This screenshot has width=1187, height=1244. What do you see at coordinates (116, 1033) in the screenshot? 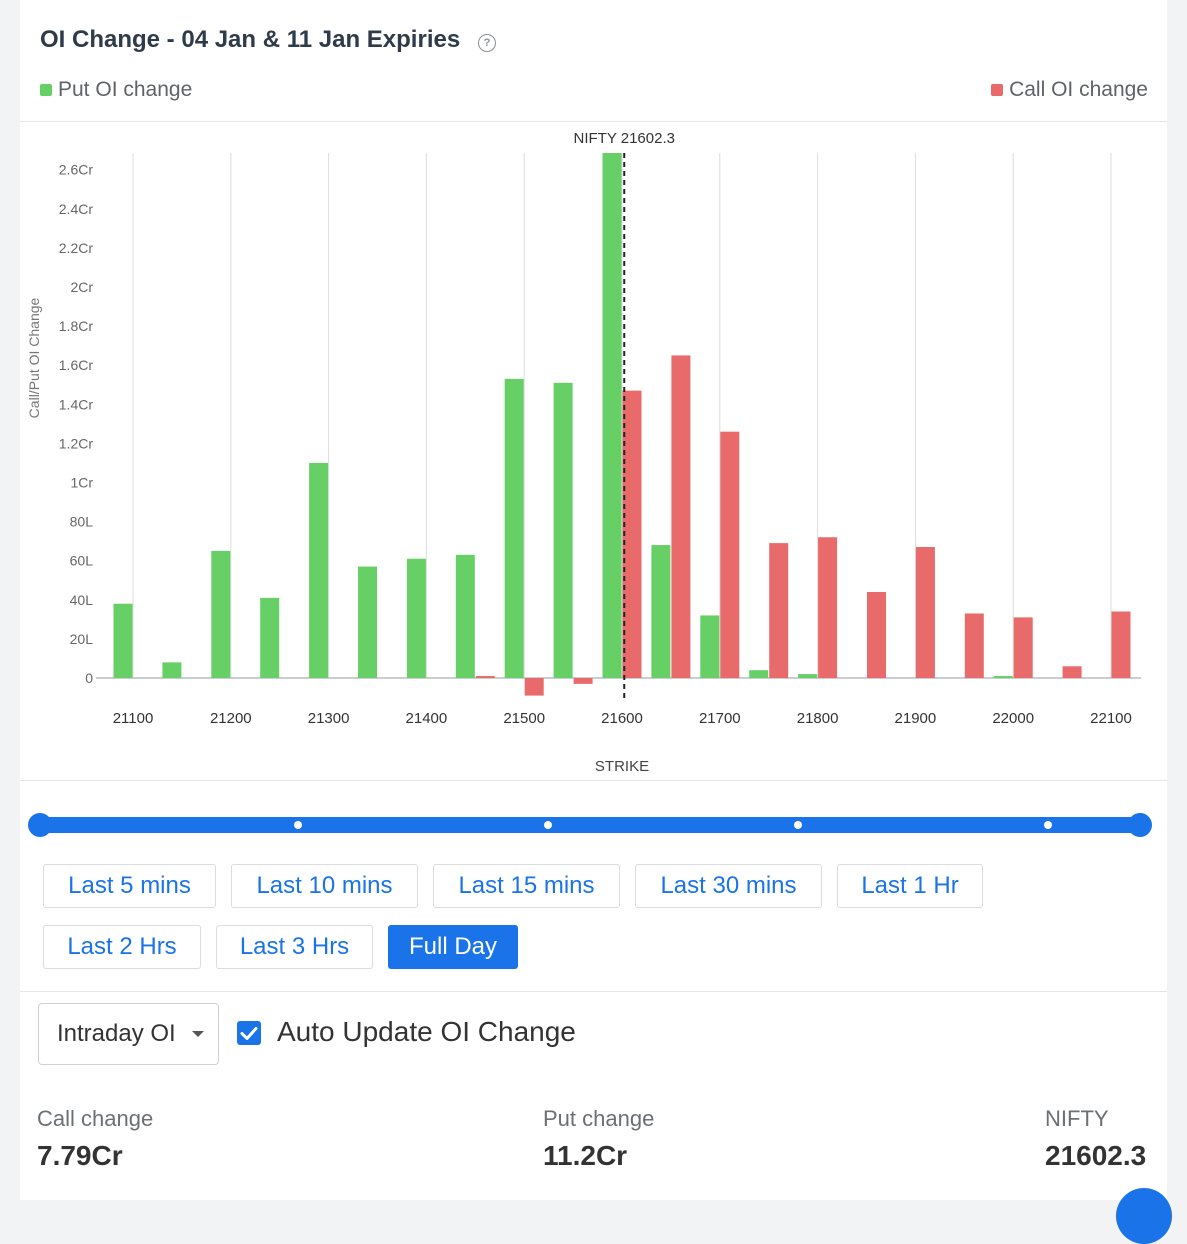
I see `oi-type-value: Intraday OI` at bounding box center [116, 1033].